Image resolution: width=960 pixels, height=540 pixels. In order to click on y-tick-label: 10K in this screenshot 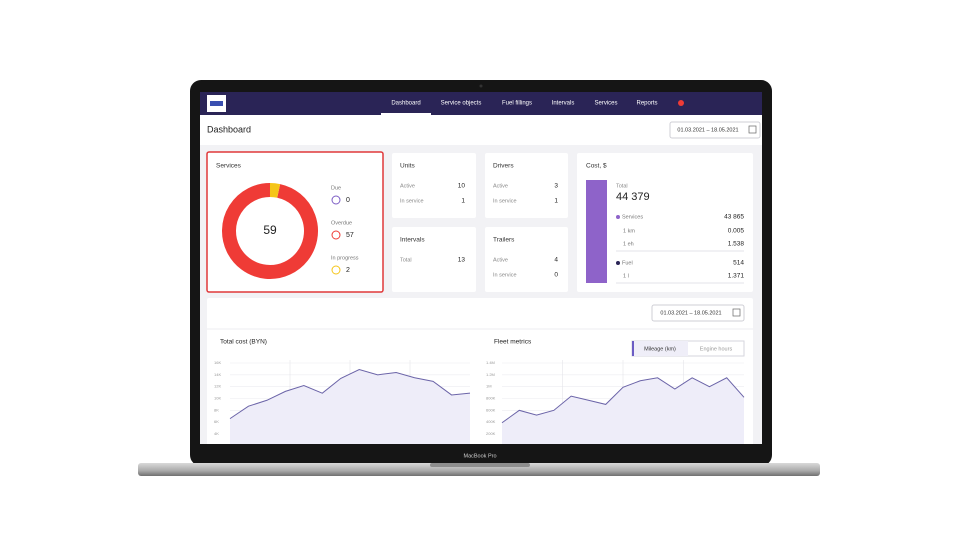, I will do `click(217, 398)`.